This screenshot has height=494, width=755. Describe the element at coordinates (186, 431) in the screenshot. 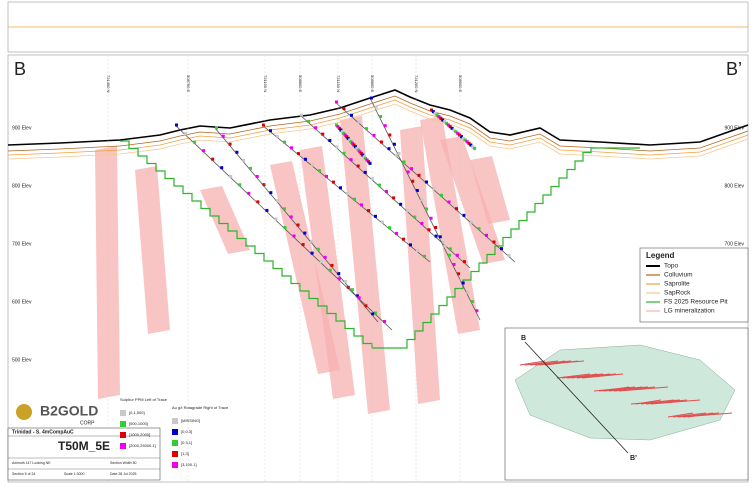

I see `legend-label: [0,0.3]` at that location.